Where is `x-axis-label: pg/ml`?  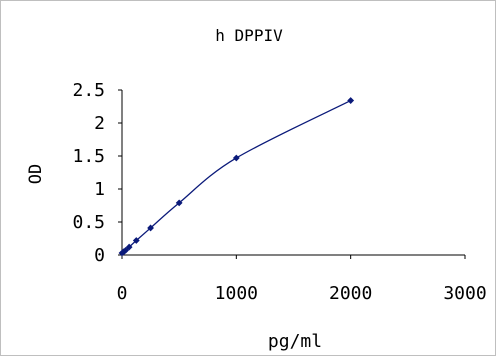 x-axis-label: pg/ml is located at coordinates (295, 341).